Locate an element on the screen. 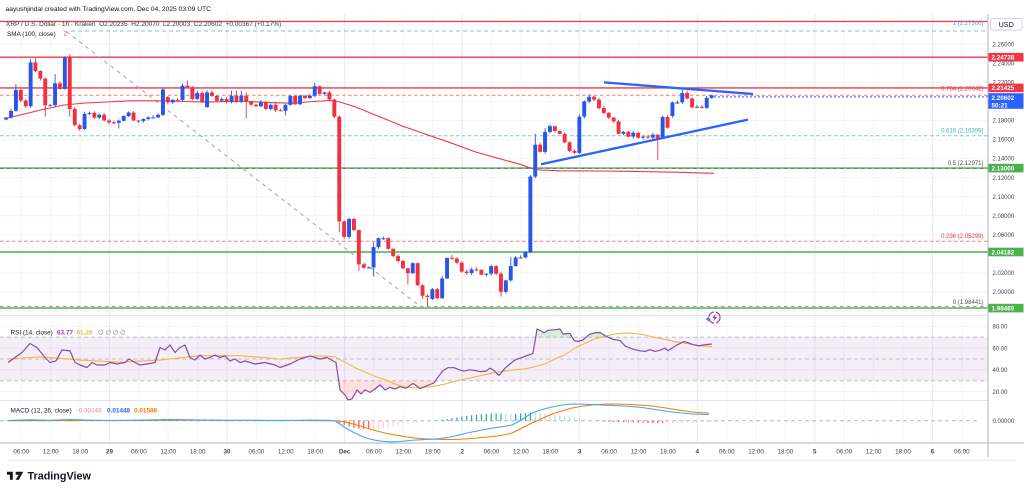 This screenshot has width=1024, height=493. svg-text: 61.26 is located at coordinates (85, 333).